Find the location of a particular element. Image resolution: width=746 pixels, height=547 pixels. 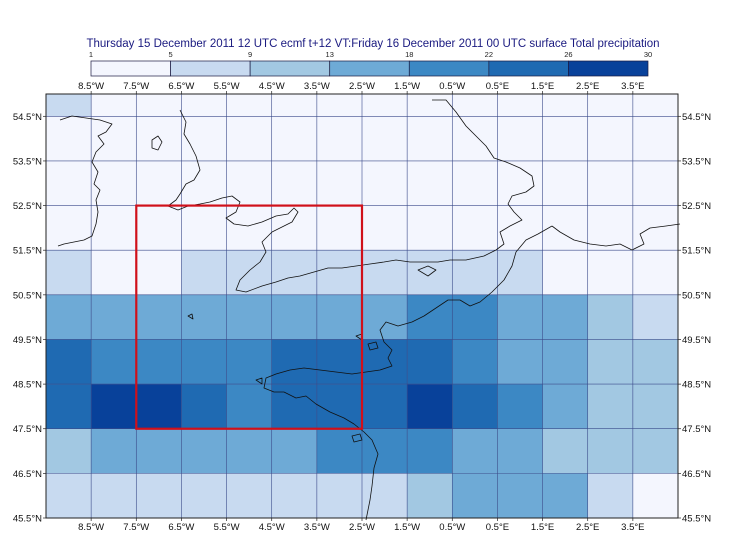

coastline-jersey is located at coordinates (373, 346).